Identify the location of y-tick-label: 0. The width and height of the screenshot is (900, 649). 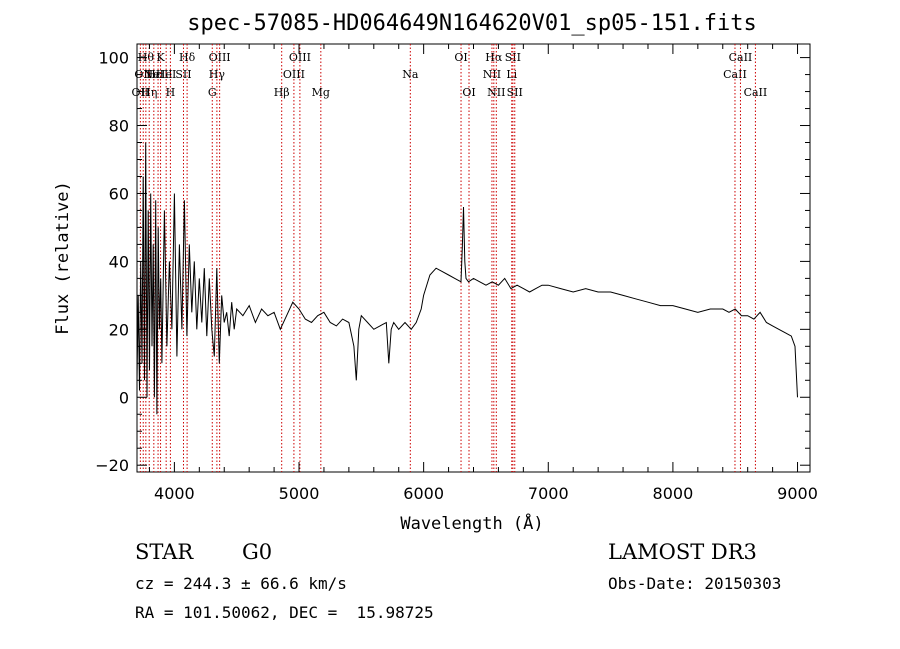
(124, 397).